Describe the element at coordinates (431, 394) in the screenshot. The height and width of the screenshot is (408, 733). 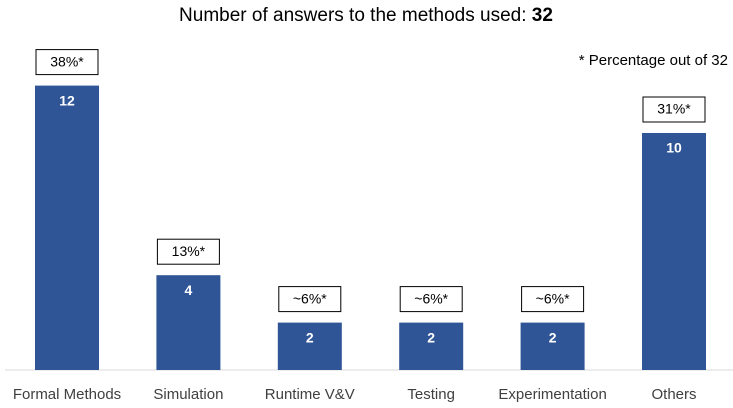
I see `x-tick-label: Testing` at that location.